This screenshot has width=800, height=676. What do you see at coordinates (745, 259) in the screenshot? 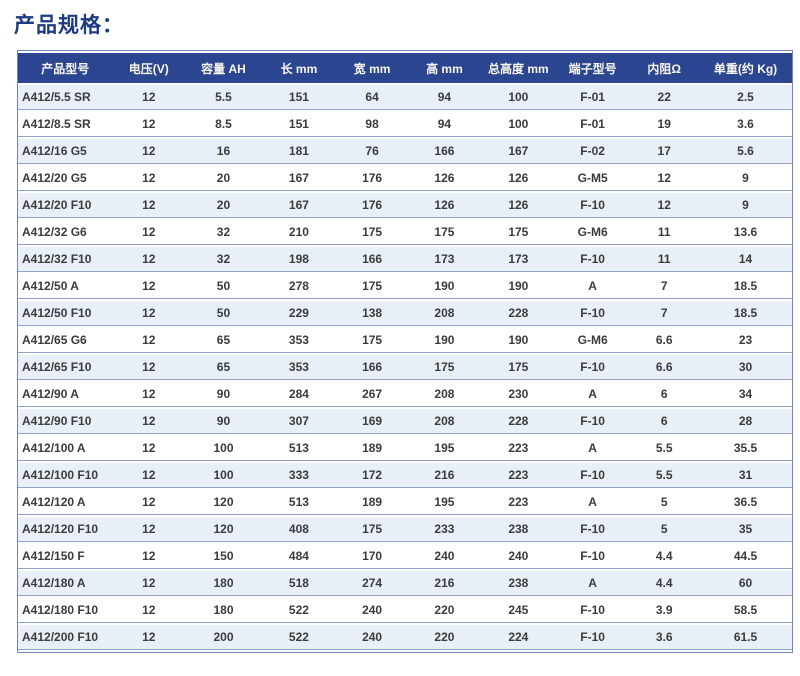
I see `table-cell: 14` at bounding box center [745, 259].